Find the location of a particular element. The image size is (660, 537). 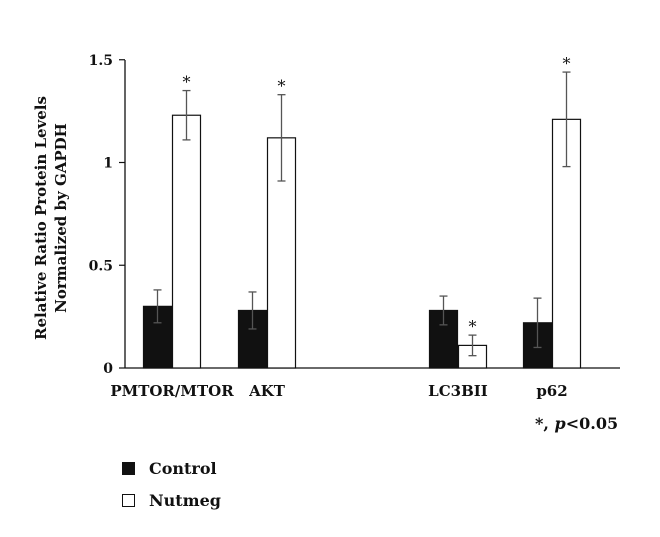

y-axis-title-line-1: Relative Ratio Protein Levels is located at coordinates (41, 218).